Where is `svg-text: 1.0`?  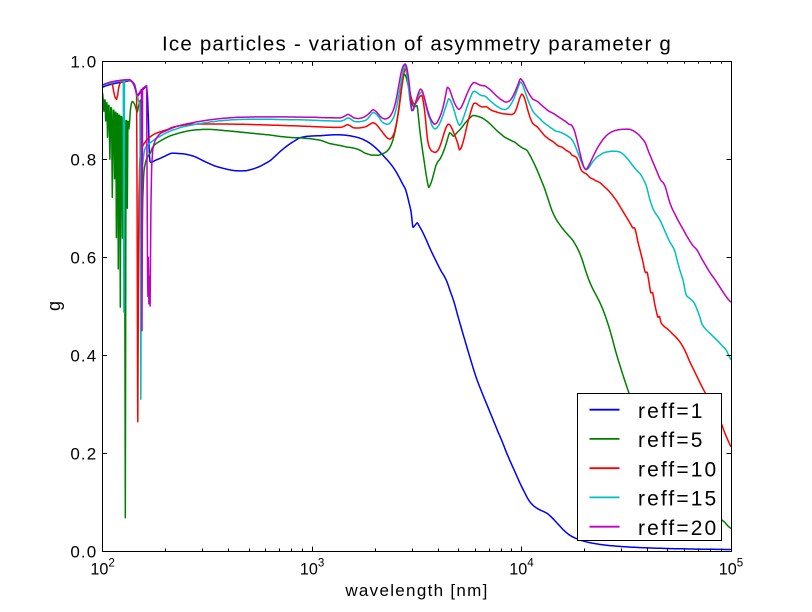
svg-text: 1.0 is located at coordinates (83, 62).